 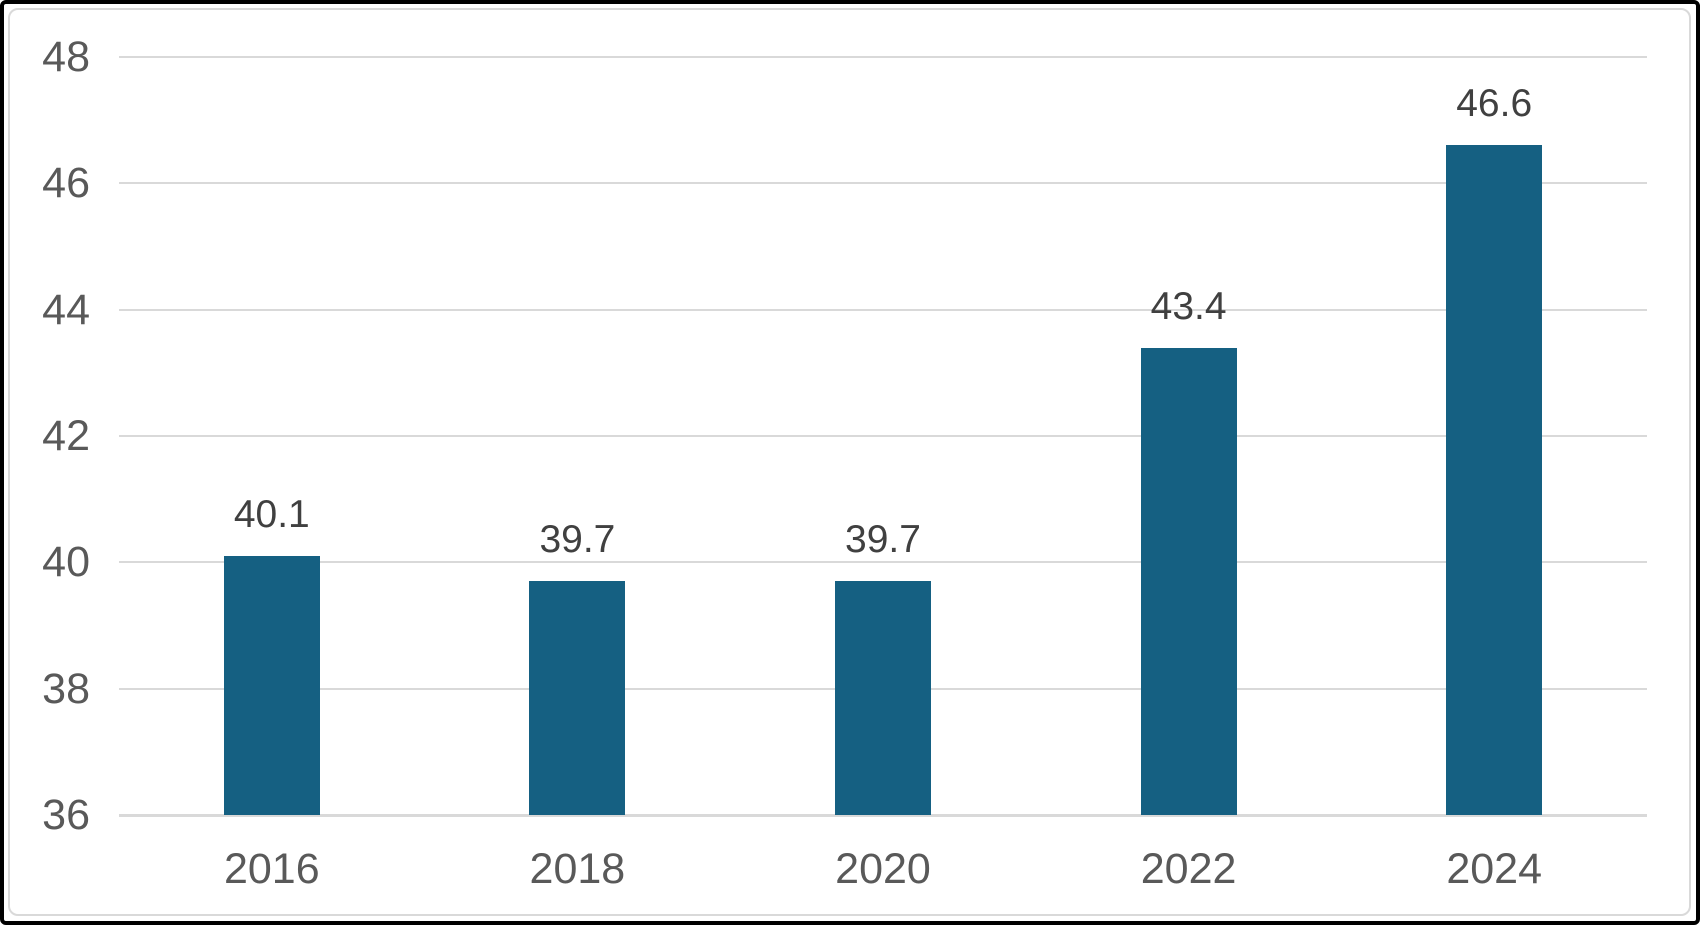 I want to click on data-label-2016: 40.1, so click(x=271, y=515).